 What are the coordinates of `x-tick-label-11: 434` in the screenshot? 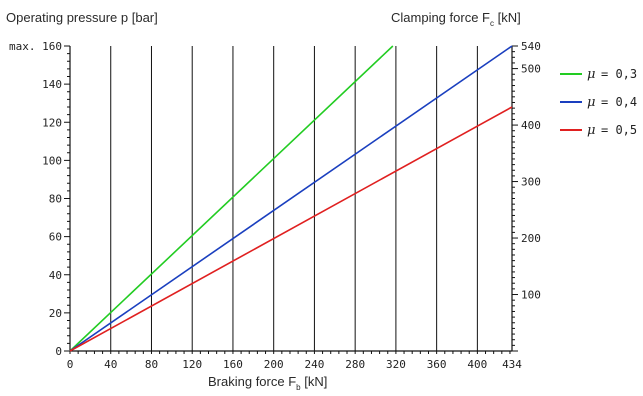 It's located at (512, 364).